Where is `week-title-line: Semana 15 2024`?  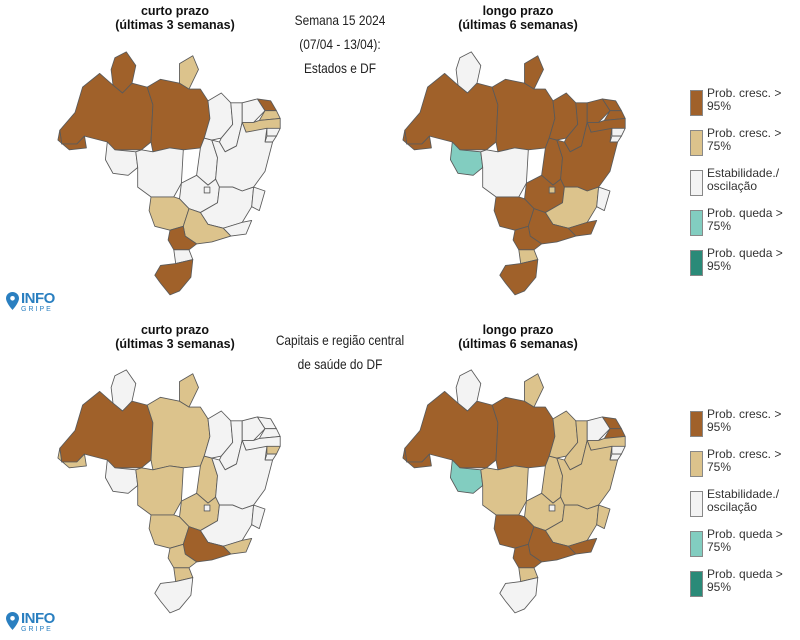
week-title-line: Semana 15 2024 is located at coordinates (340, 20).